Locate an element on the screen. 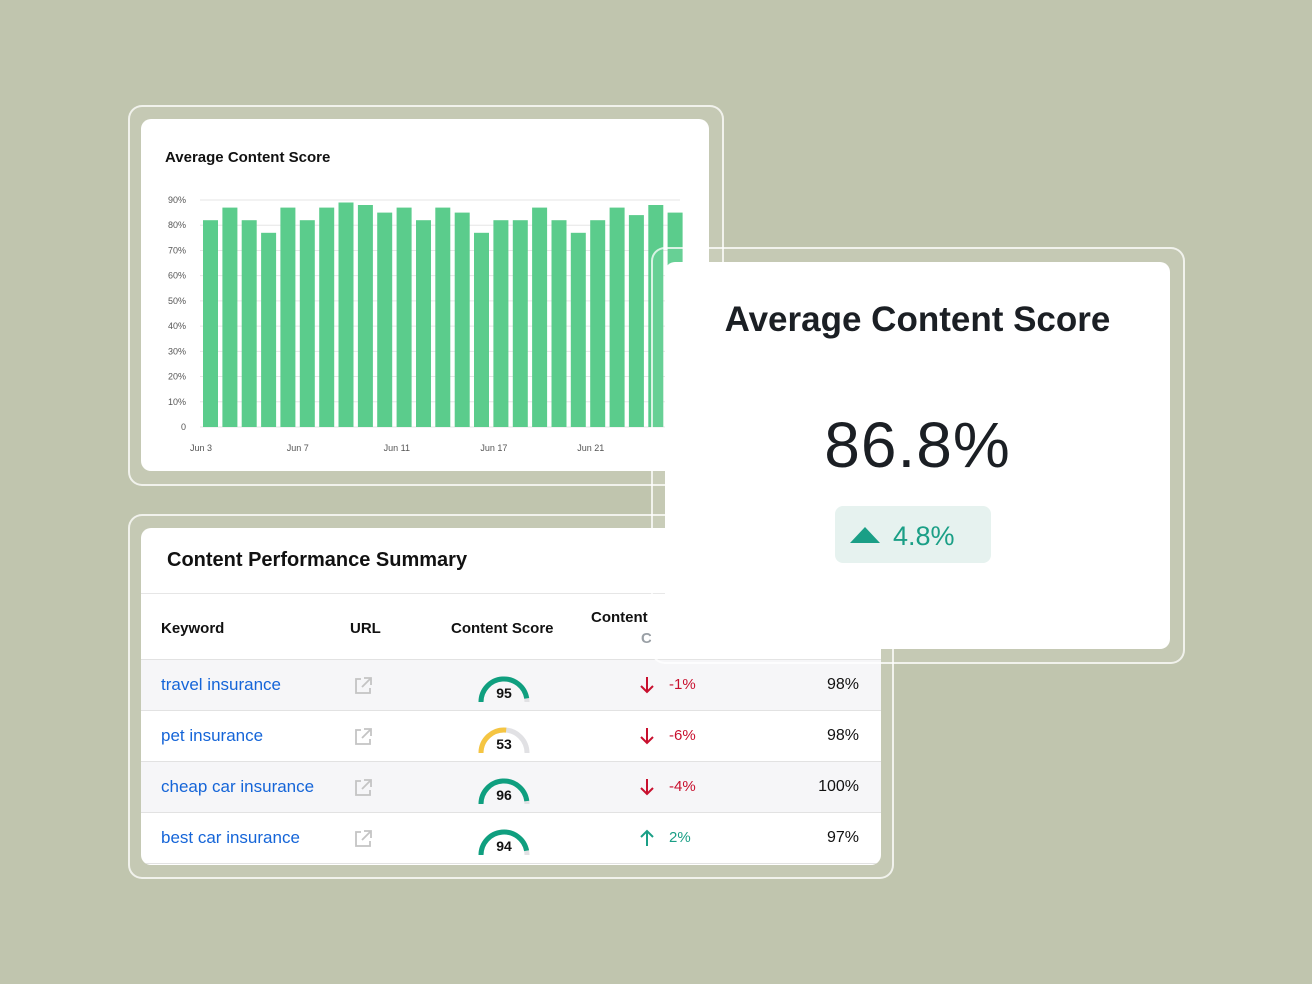 The image size is (1312, 984). content-change-value: -6% is located at coordinates (682, 735).